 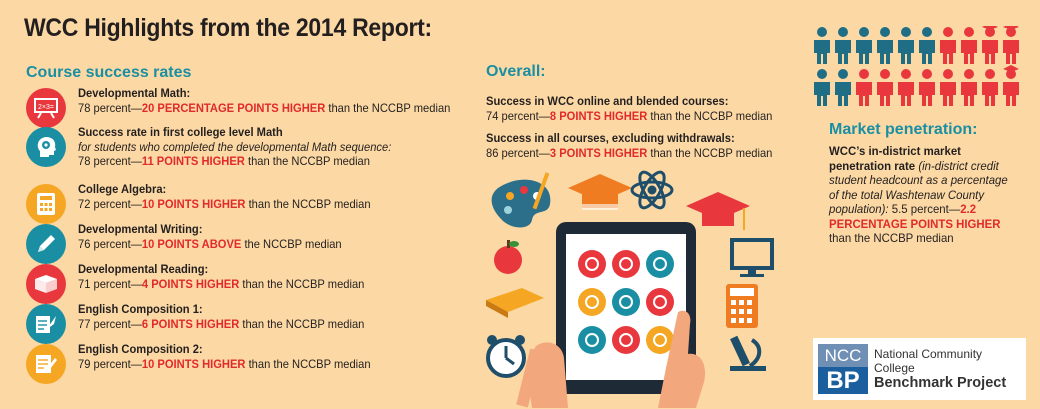 I want to click on course-highlight: 10 POINTS HIGHER, so click(x=193, y=363).